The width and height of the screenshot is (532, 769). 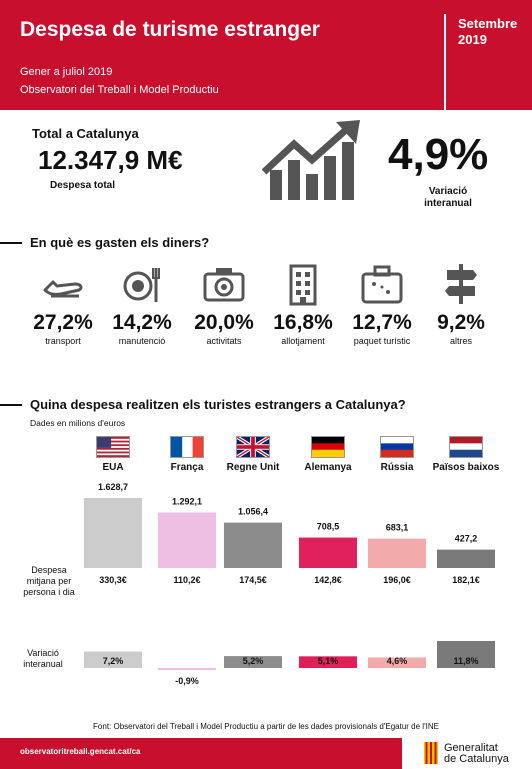 I want to click on per-person-value-label: 174,5€, so click(x=253, y=580).